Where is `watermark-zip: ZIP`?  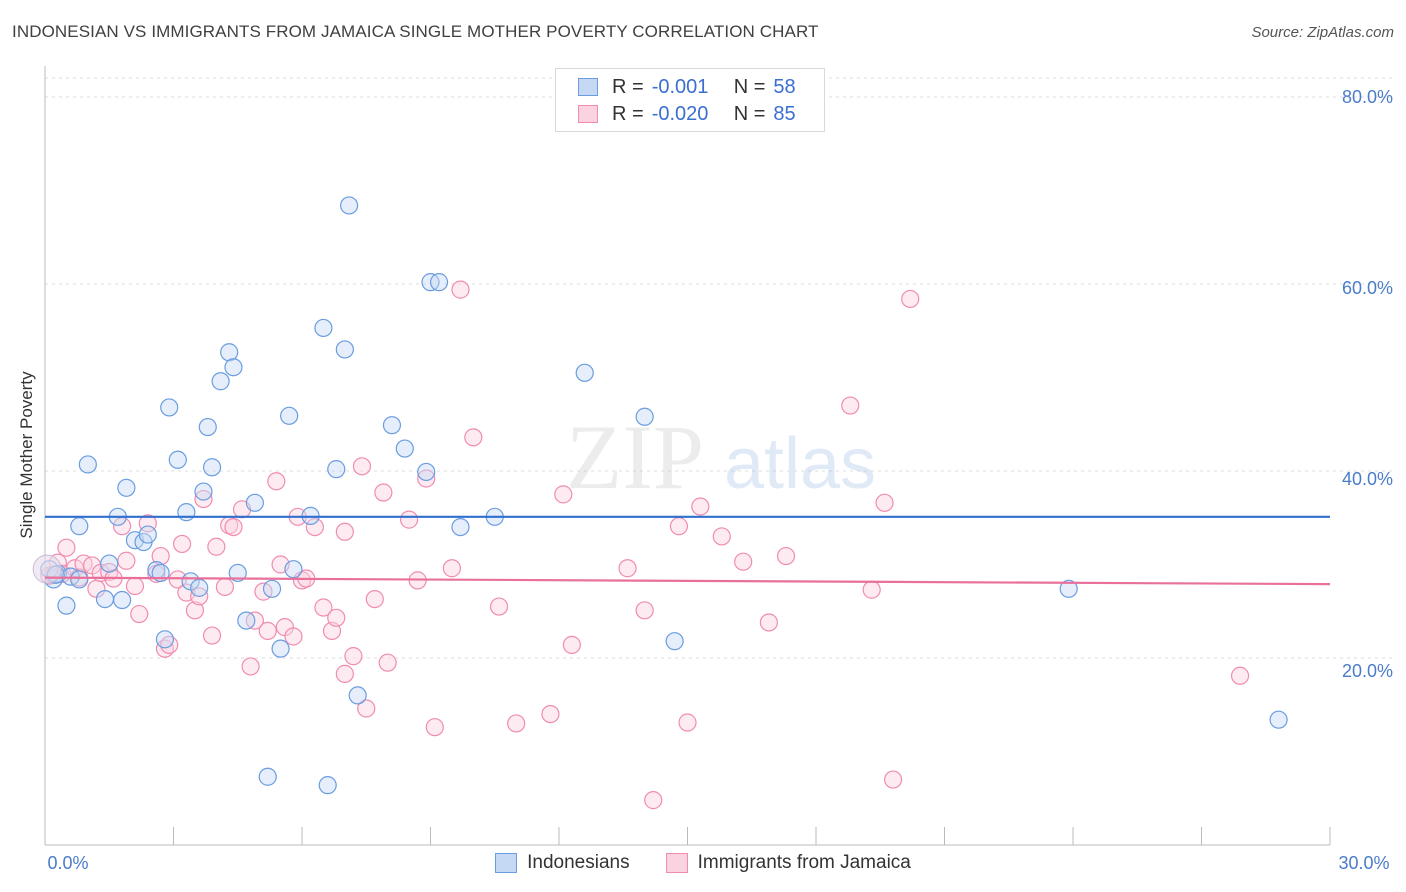 watermark-zip: ZIP is located at coordinates (635, 457).